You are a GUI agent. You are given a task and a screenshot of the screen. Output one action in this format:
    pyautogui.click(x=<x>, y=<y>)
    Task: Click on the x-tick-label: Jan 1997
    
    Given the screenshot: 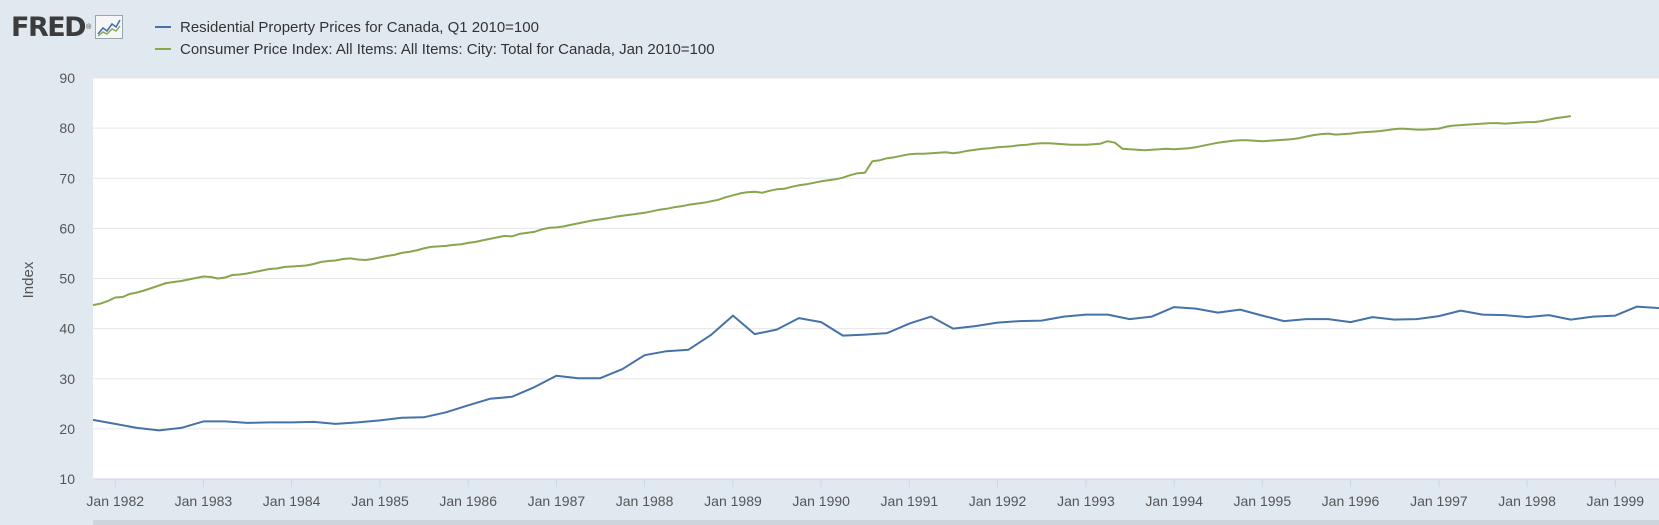 What is the action you would take?
    pyautogui.click(x=1439, y=501)
    